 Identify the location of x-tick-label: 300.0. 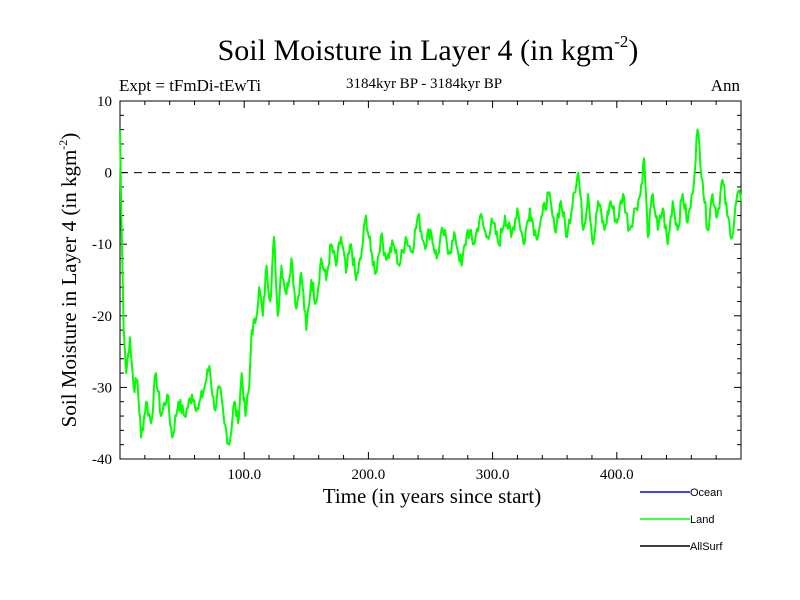
(493, 475).